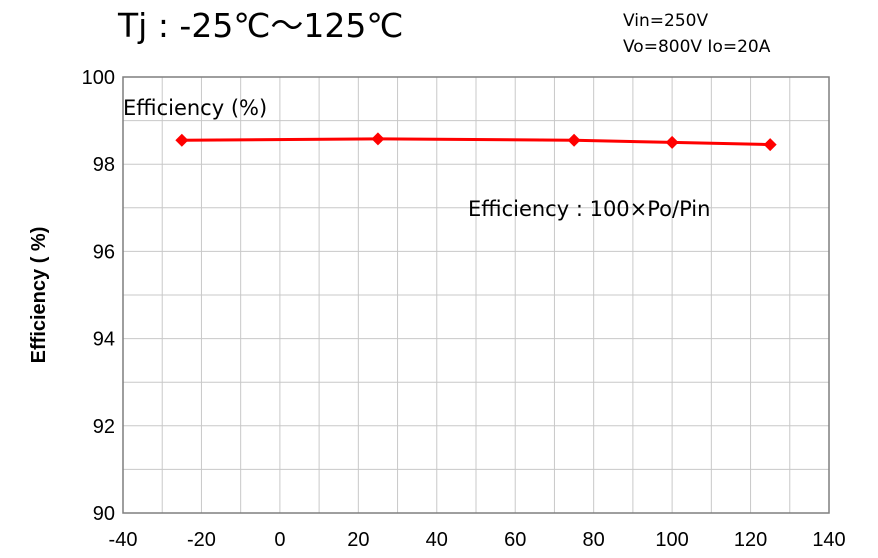  Describe the element at coordinates (594, 540) in the screenshot. I see `x-tick-label: 80` at that location.